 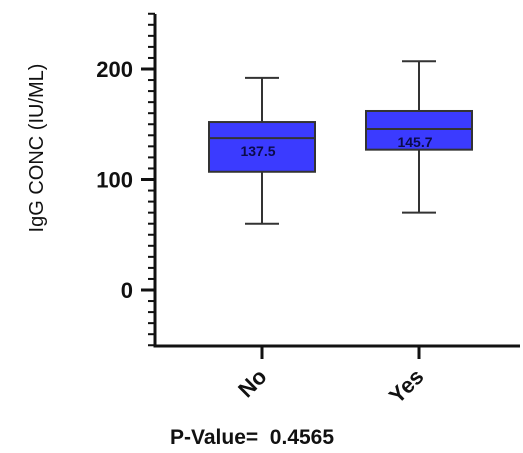 What do you see at coordinates (406, 386) in the screenshot?
I see `x-category-label: Yes` at bounding box center [406, 386].